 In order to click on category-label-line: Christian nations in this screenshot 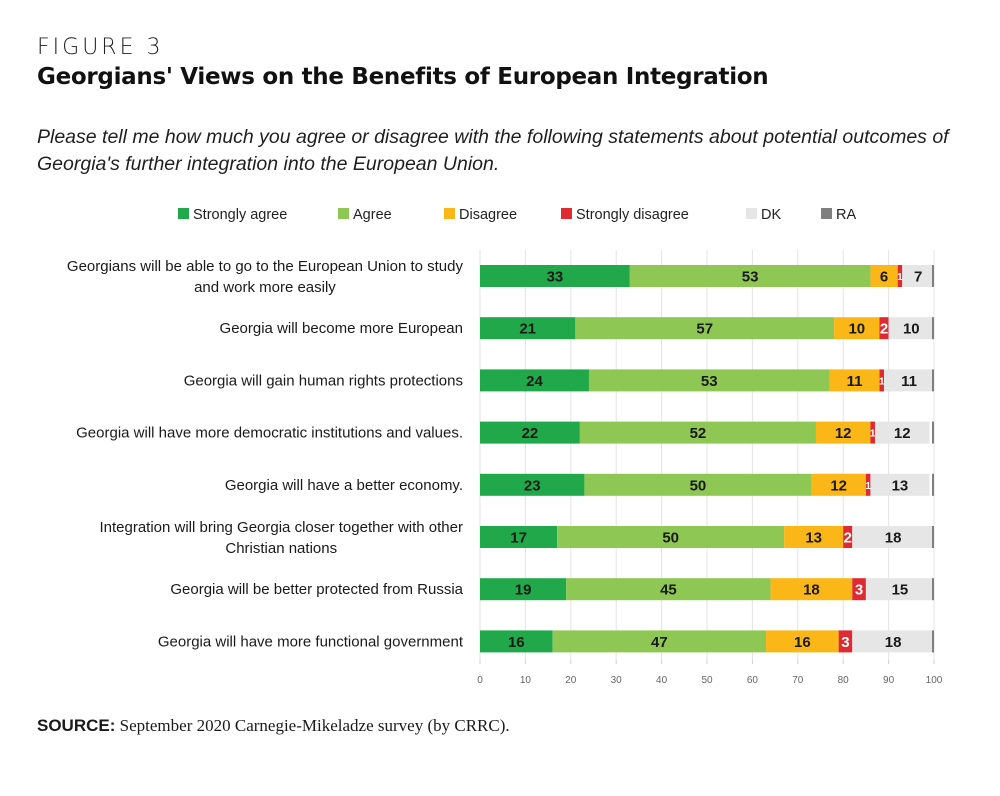, I will do `click(281, 548)`.